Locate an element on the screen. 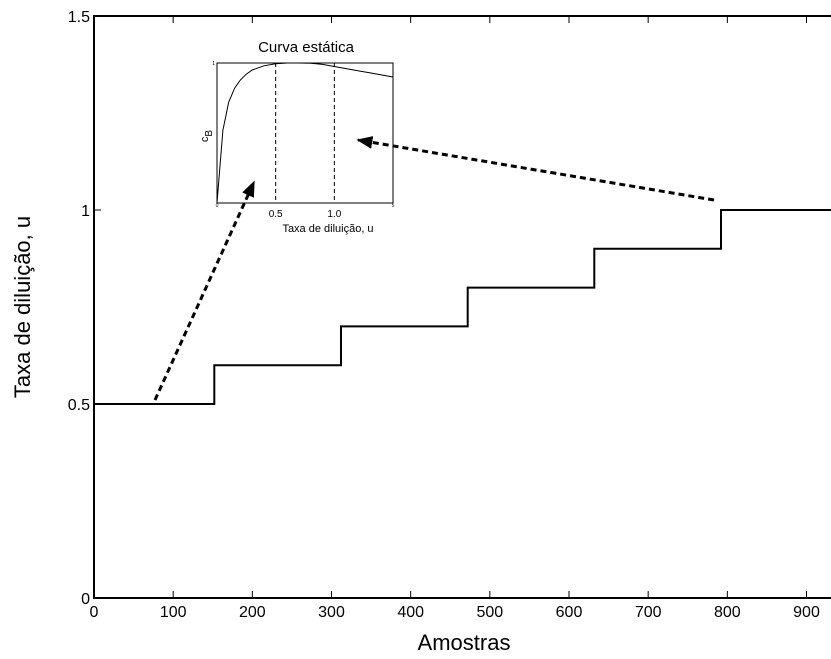 This screenshot has height=659, width=831. inset-series-line is located at coordinates (305, 133).